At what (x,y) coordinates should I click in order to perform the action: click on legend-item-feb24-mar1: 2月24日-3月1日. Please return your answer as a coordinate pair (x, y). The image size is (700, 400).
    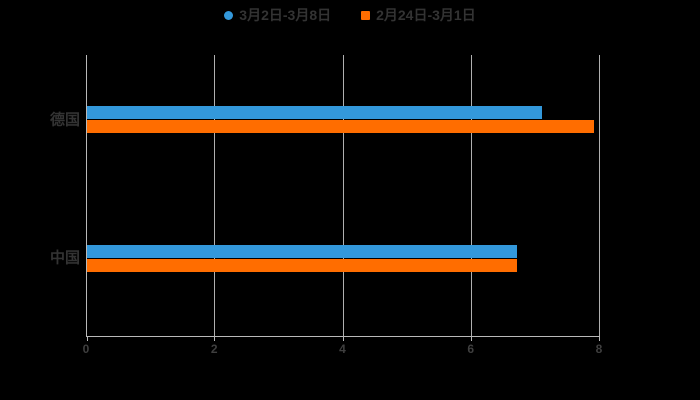
    Looking at the image, I should click on (418, 15).